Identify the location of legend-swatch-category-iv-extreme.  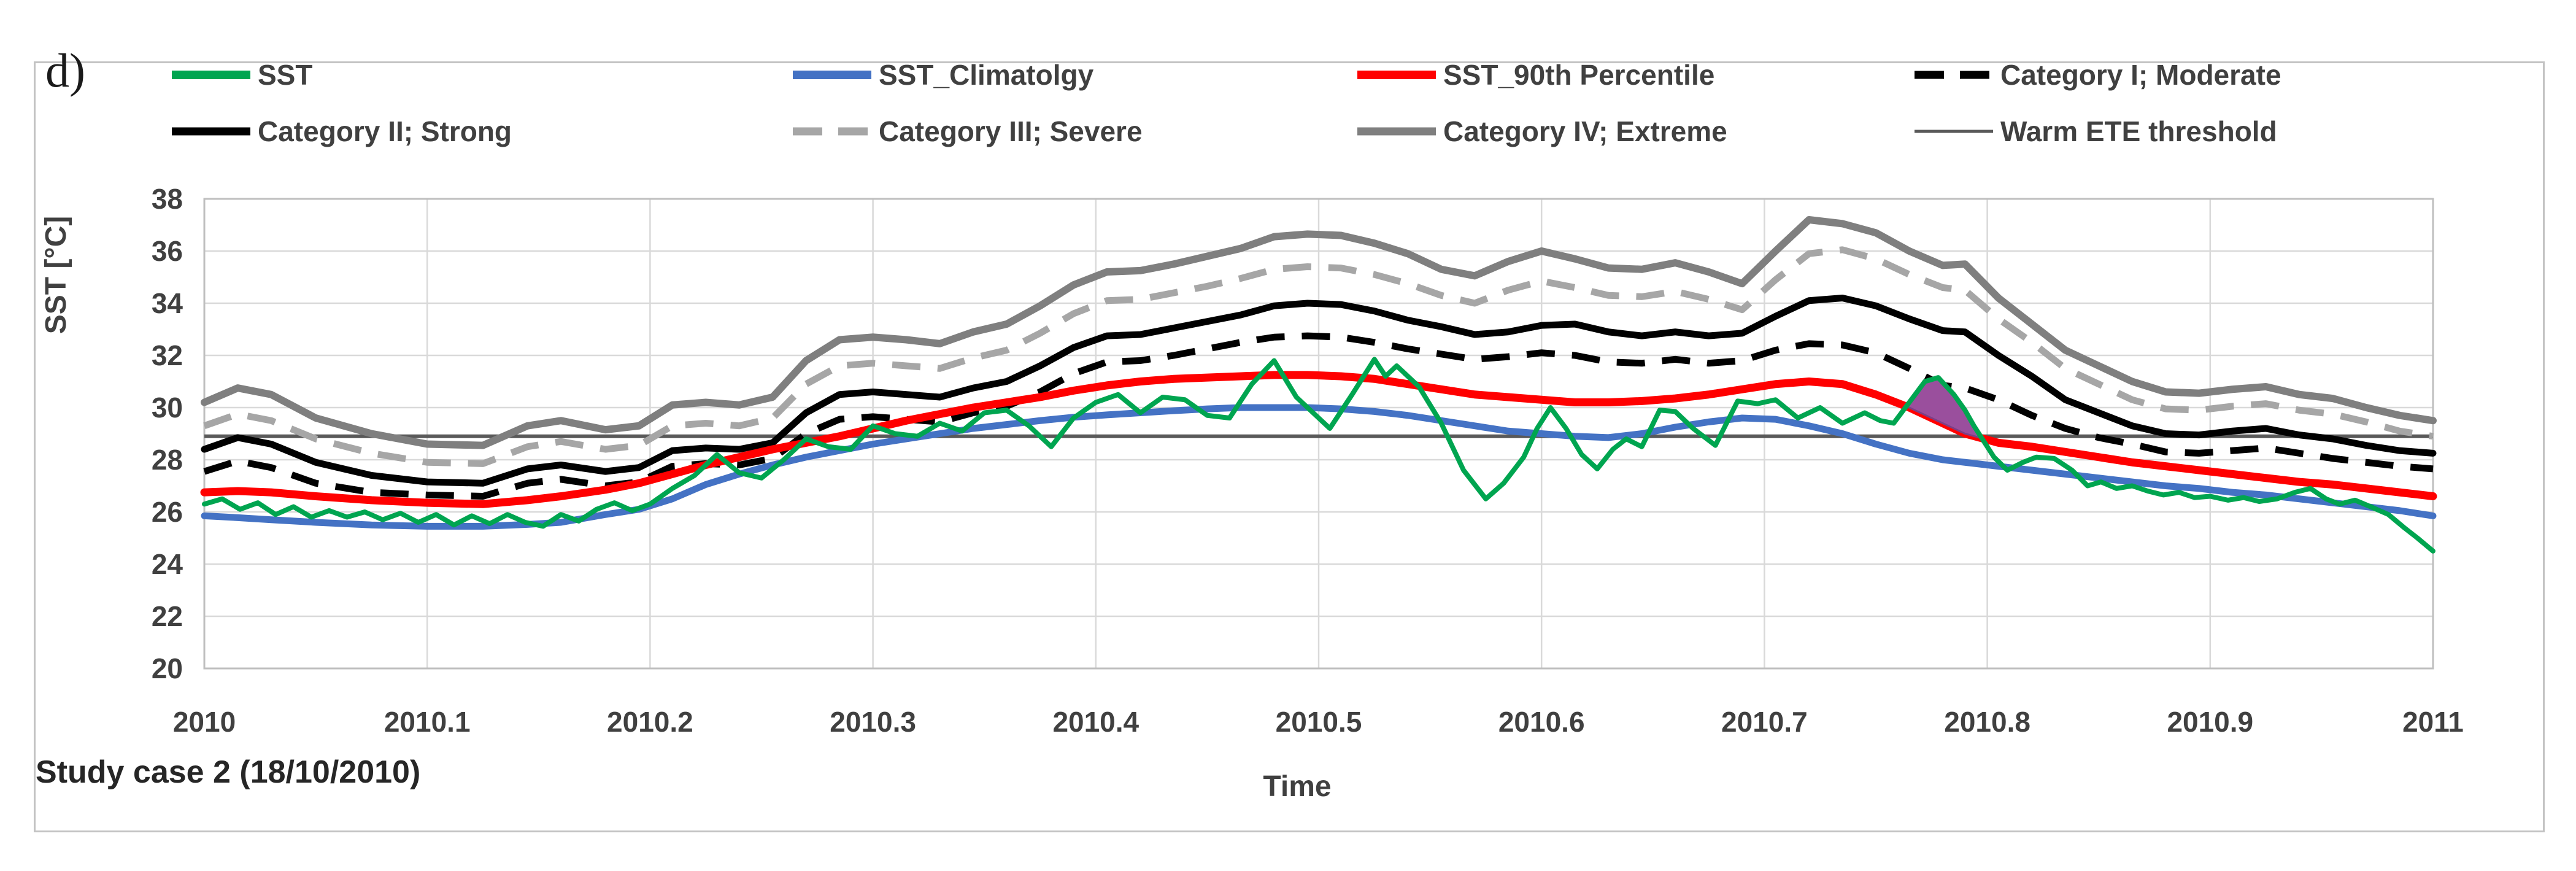
(1396, 131).